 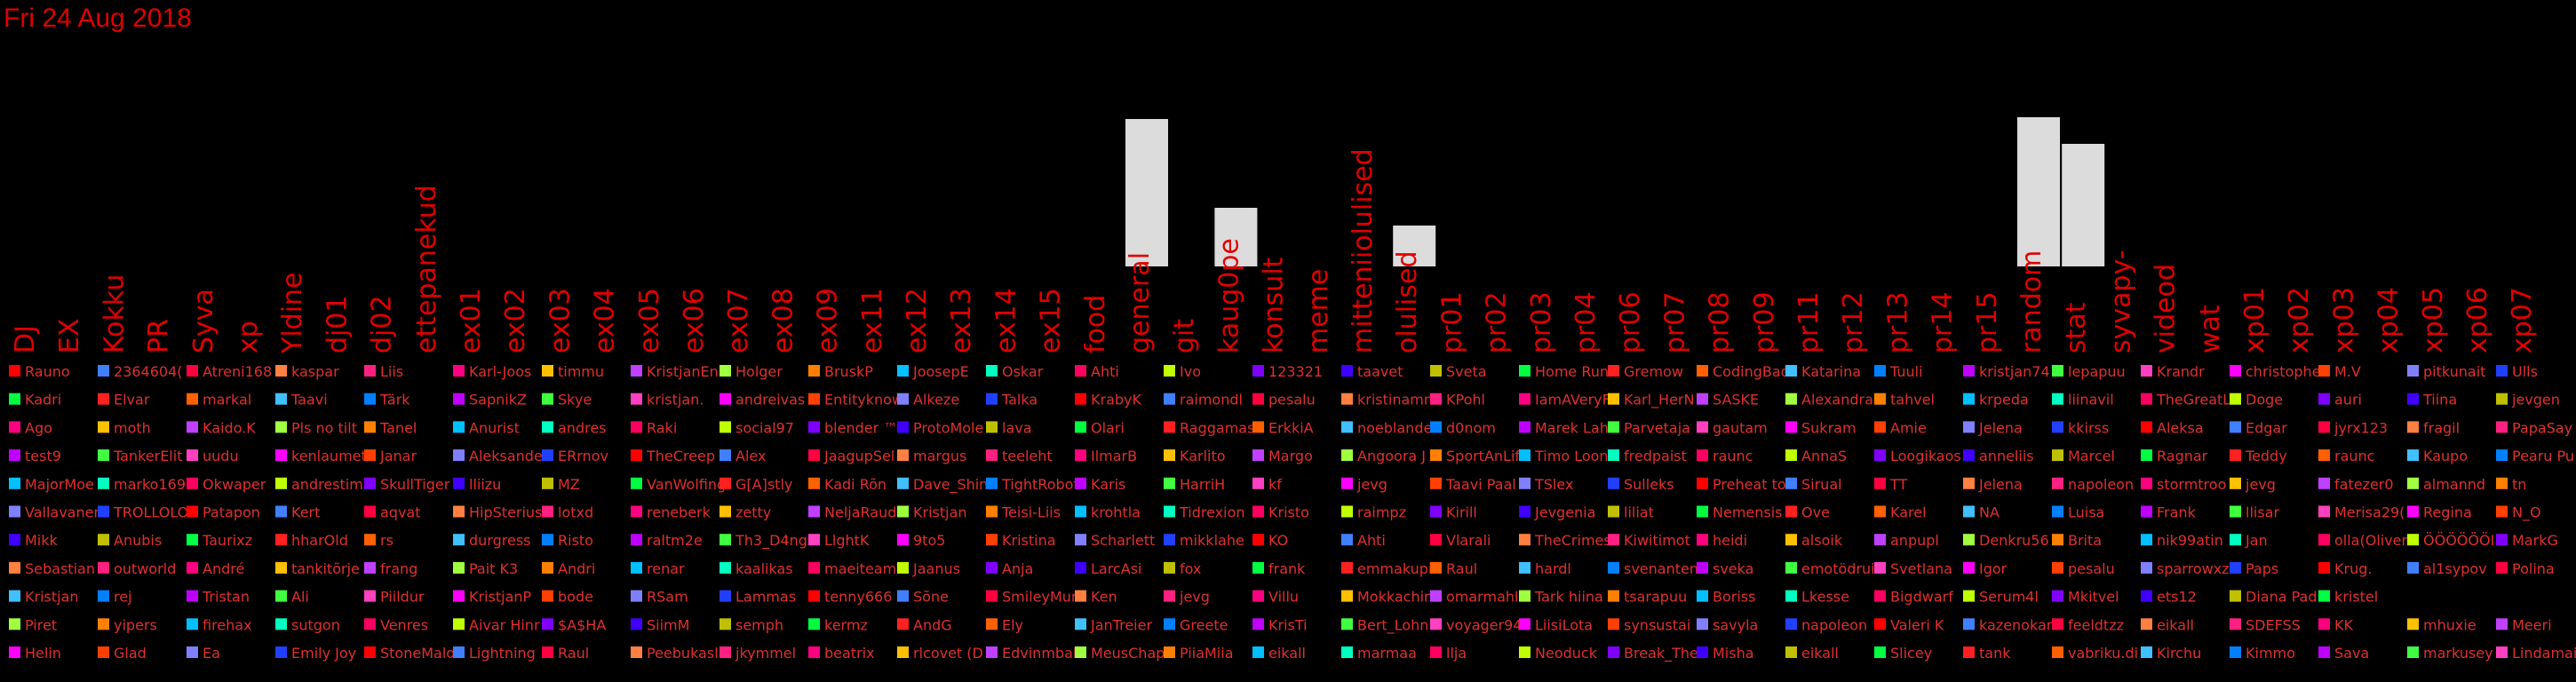 I want to click on legend-entry: Mikk, so click(x=42, y=541).